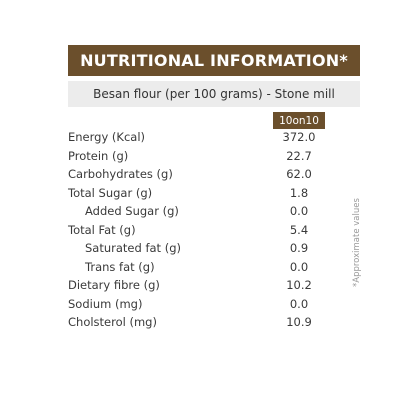  What do you see at coordinates (198, 137) in the screenshot?
I see `table-row-energy: Energy (Kcal) 372.0` at bounding box center [198, 137].